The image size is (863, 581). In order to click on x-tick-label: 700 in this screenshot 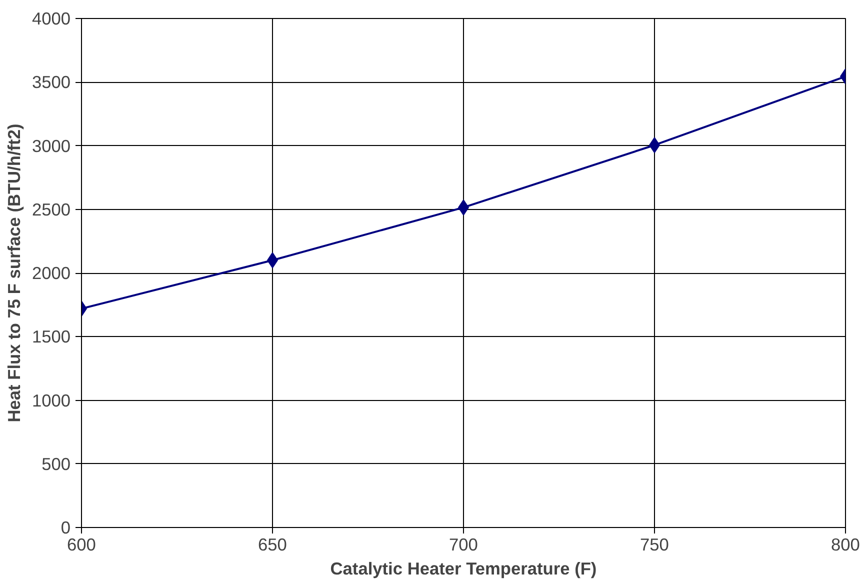, I will do `click(463, 544)`.